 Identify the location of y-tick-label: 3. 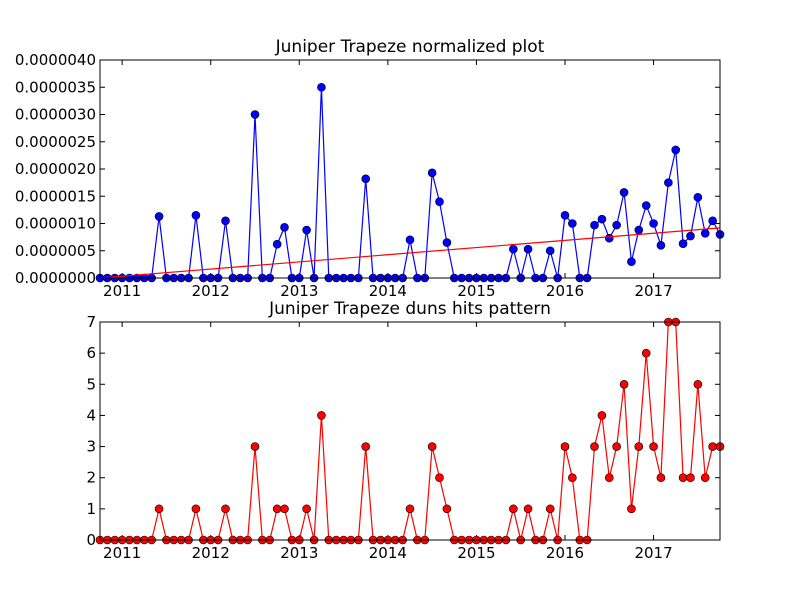
(91, 447).